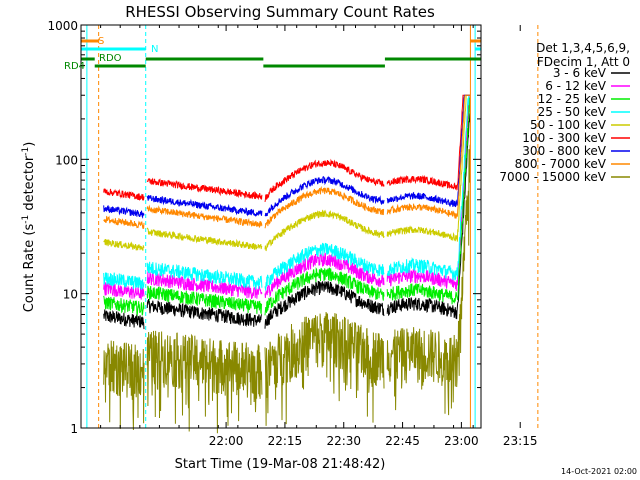 The image size is (640, 480). I want to click on saa-flag-label: S, so click(101, 41).